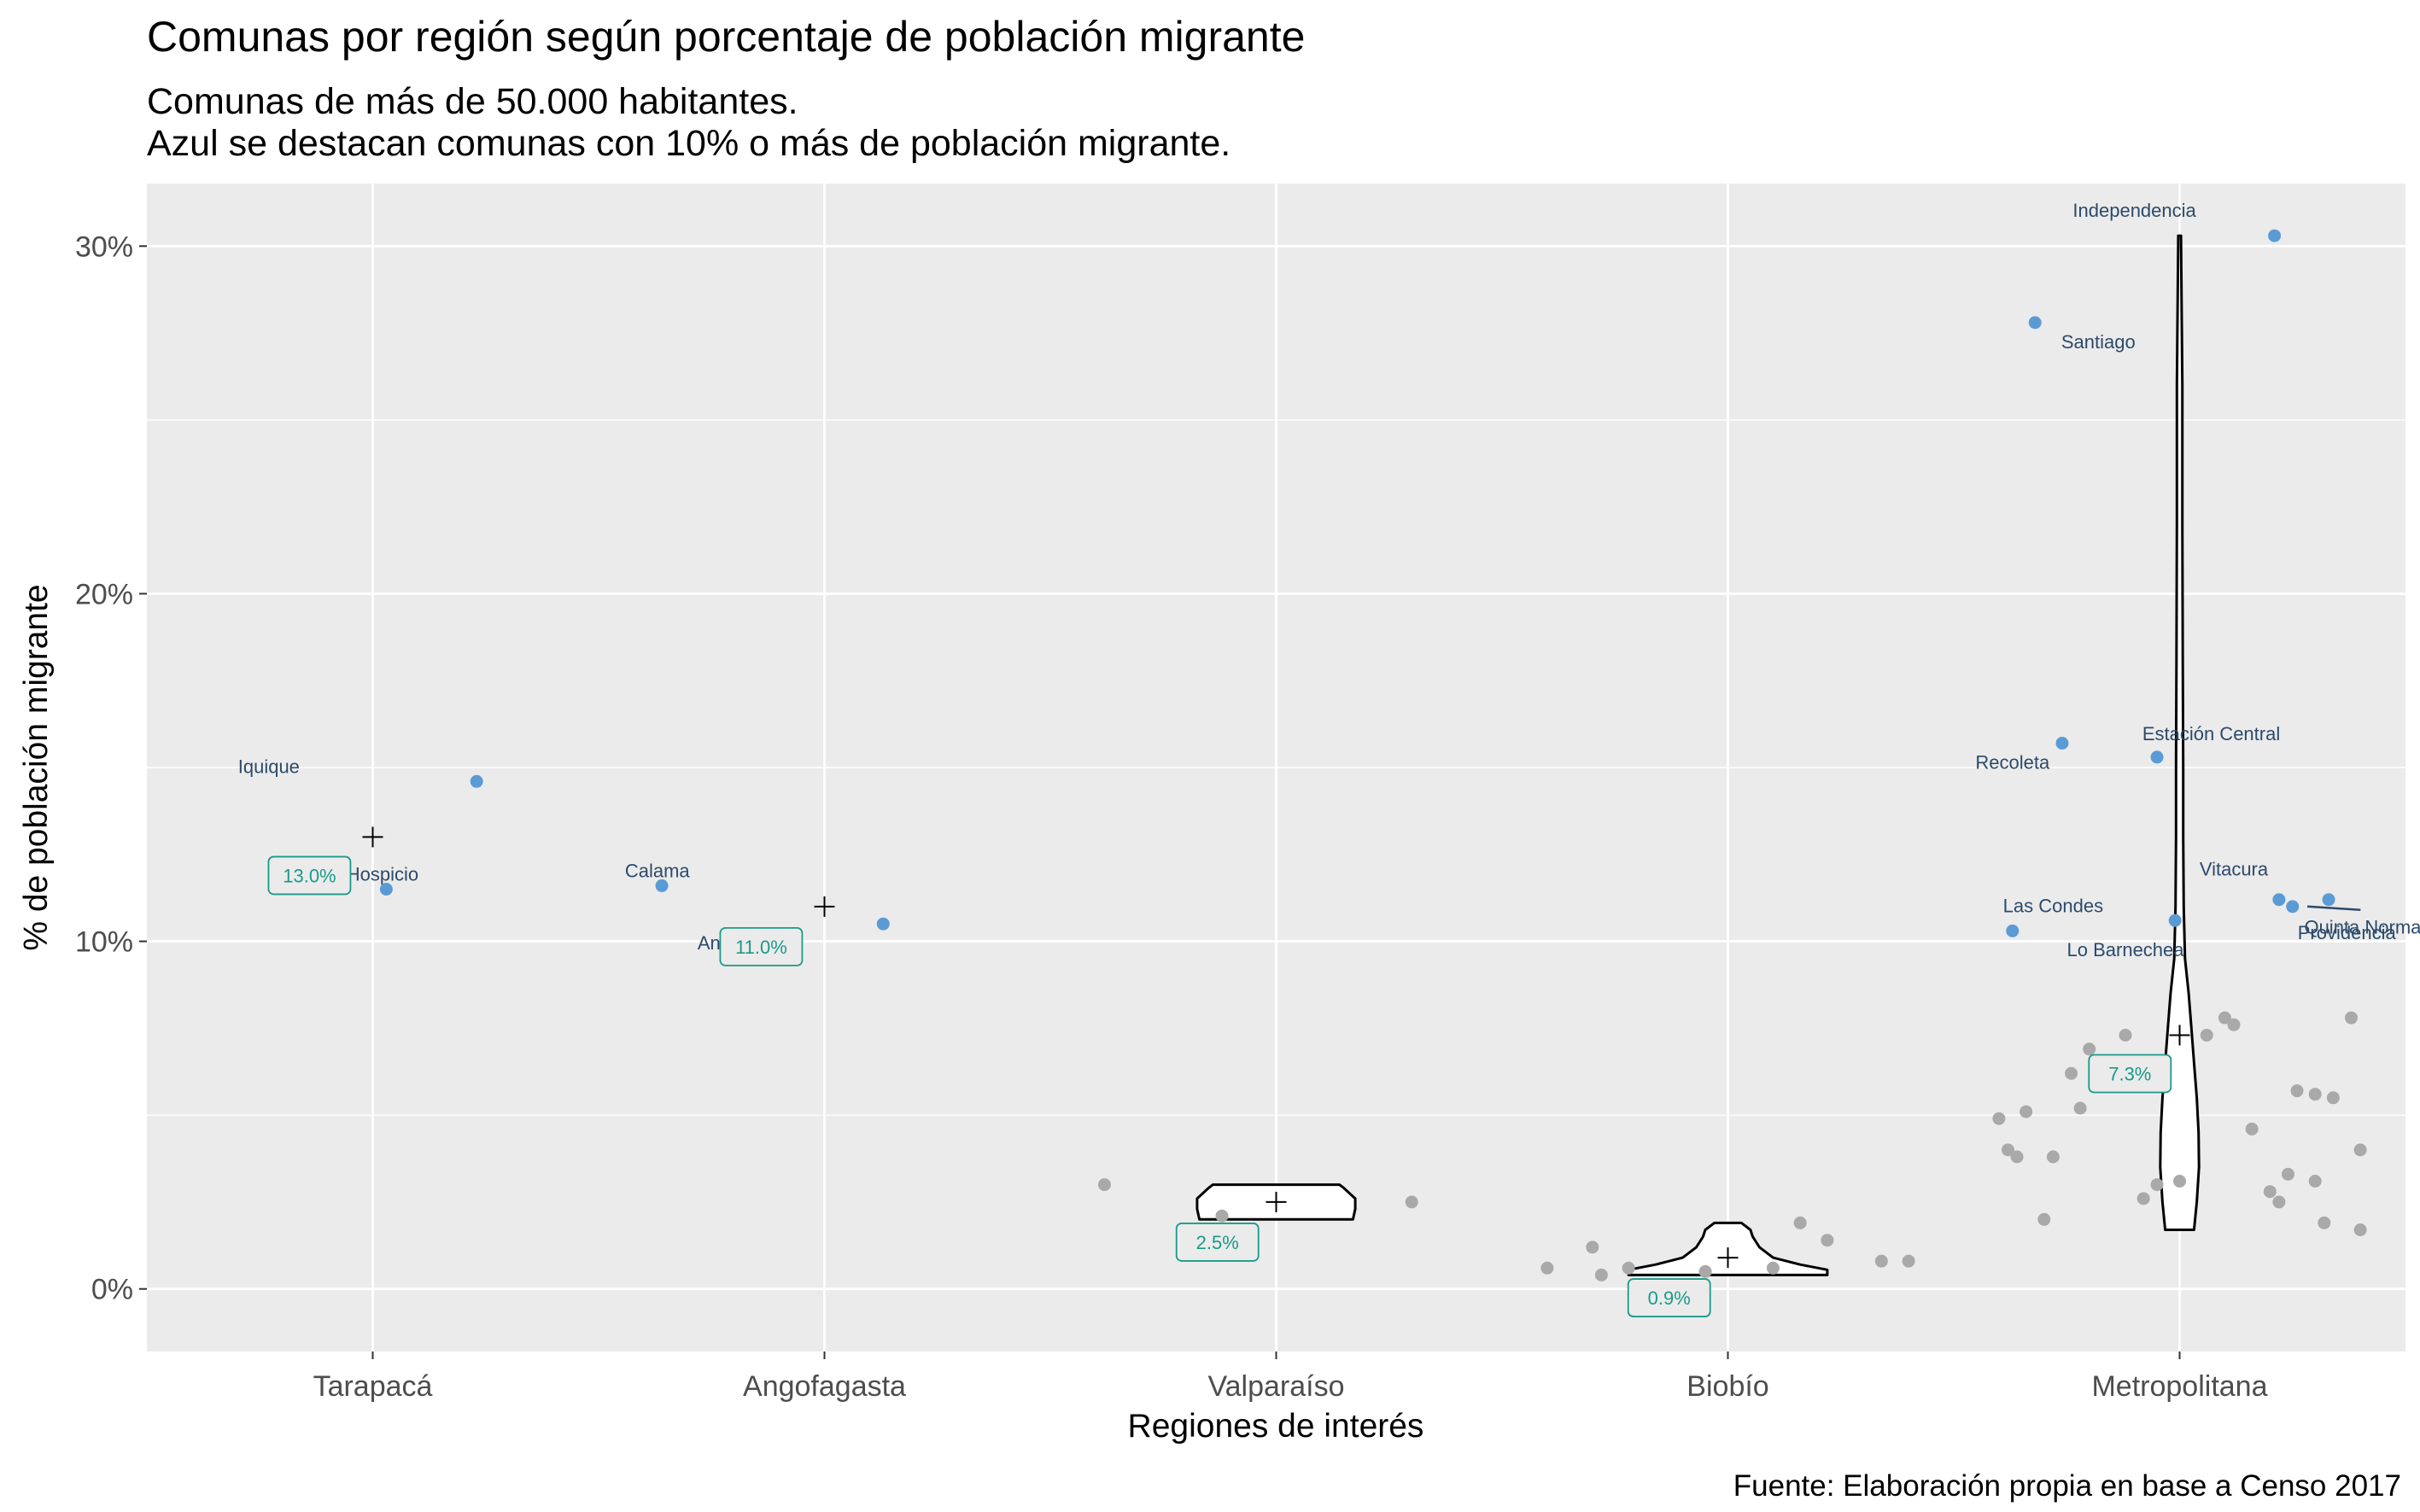 This screenshot has width=2420, height=1512. What do you see at coordinates (111, 768) in the screenshot?
I see `y-axis-ticks: 0% 10% 20% 30%` at bounding box center [111, 768].